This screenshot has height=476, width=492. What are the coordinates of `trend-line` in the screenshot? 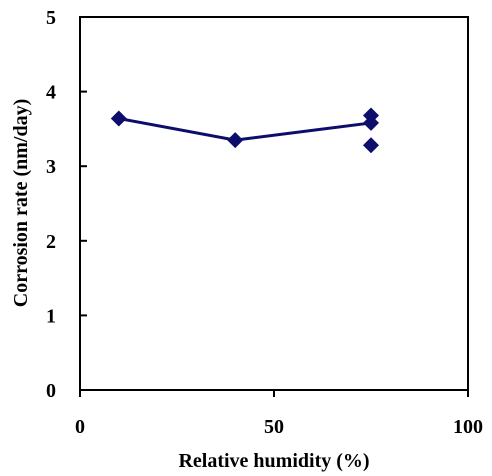 It's located at (245, 129).